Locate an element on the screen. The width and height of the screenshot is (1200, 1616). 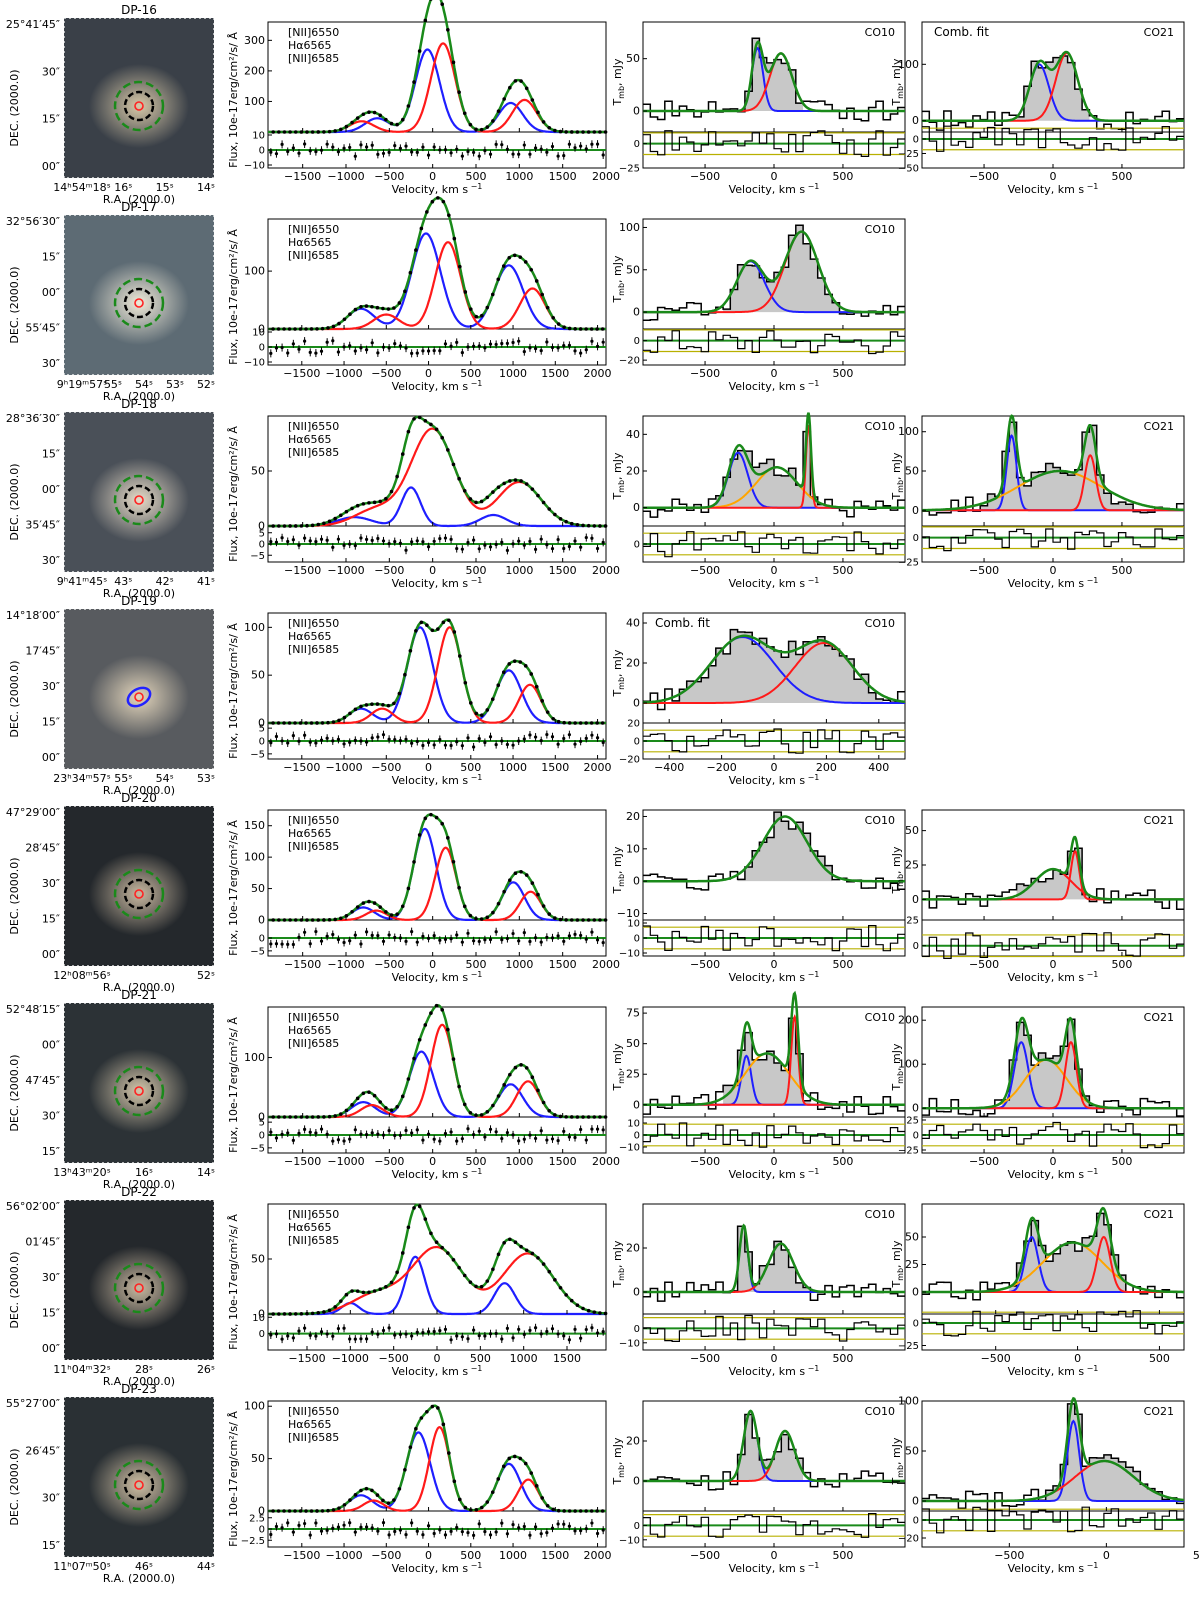
ra-tick-label: 46ˢ is located at coordinates (144, 1566).